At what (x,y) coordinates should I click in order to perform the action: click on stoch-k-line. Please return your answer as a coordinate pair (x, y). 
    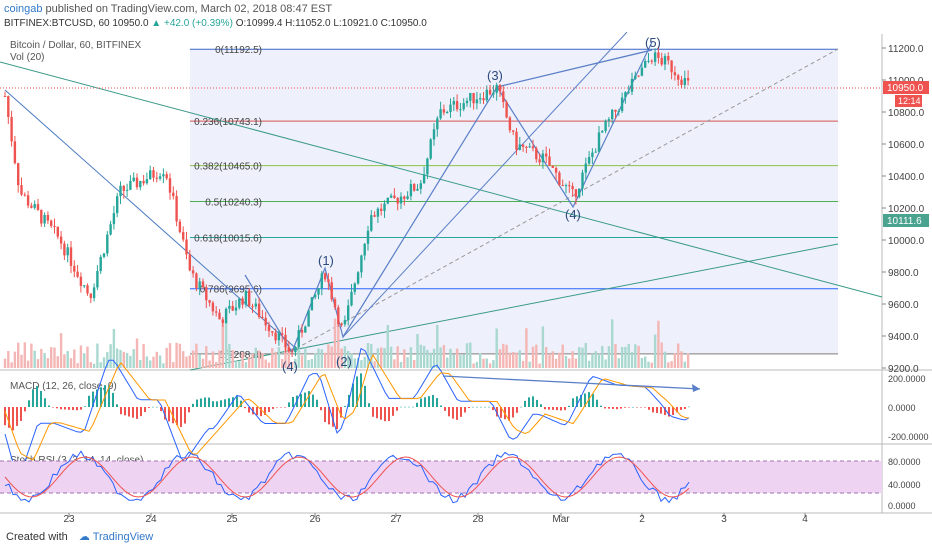
    Looking at the image, I should click on (347, 477).